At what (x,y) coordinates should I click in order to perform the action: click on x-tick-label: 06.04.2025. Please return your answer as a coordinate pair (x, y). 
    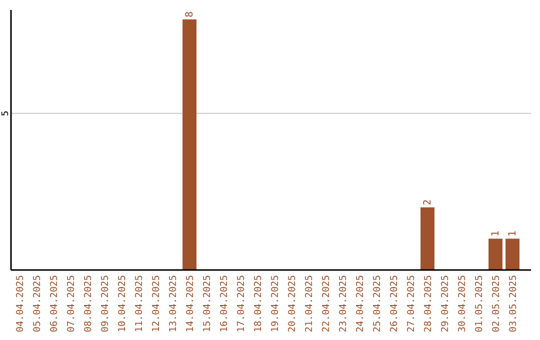
    Looking at the image, I should click on (54, 303).